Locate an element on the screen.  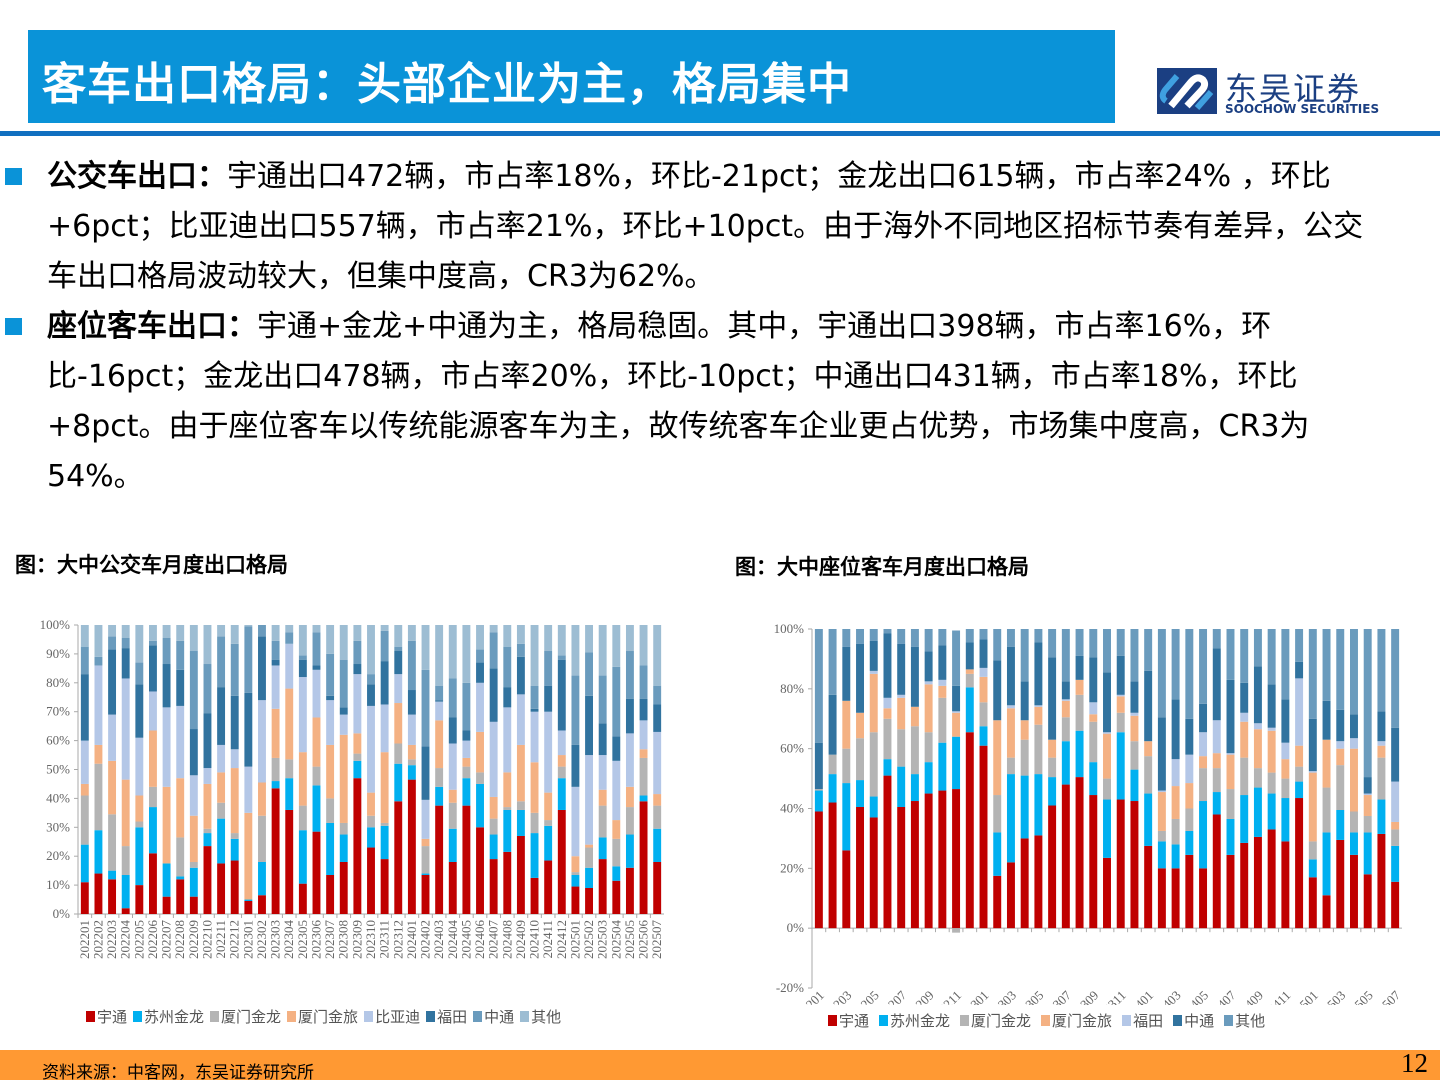
bar-segment-比亚迪: 202303 比亚迪 15% is located at coordinates (275, 687).